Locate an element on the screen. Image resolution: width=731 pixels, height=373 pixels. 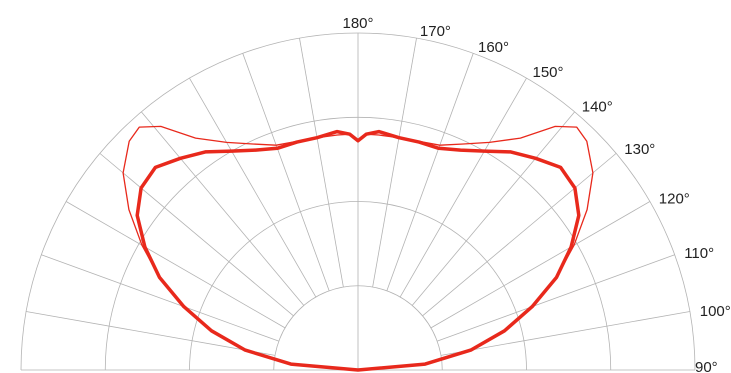
angle-label-90: 90° is located at coordinates (706, 366).